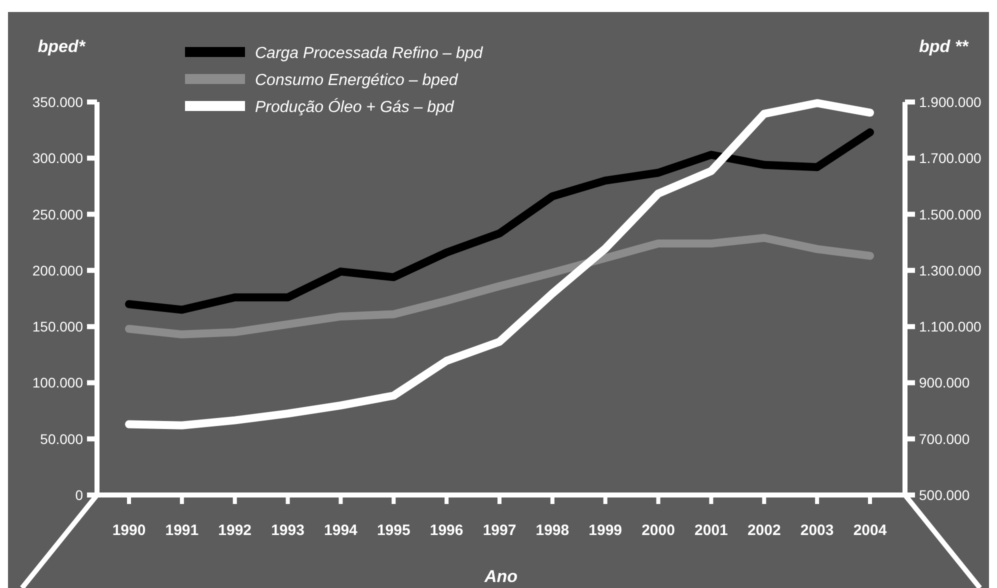  I want to click on y2-tick-label: 1.100.000, so click(950, 326).